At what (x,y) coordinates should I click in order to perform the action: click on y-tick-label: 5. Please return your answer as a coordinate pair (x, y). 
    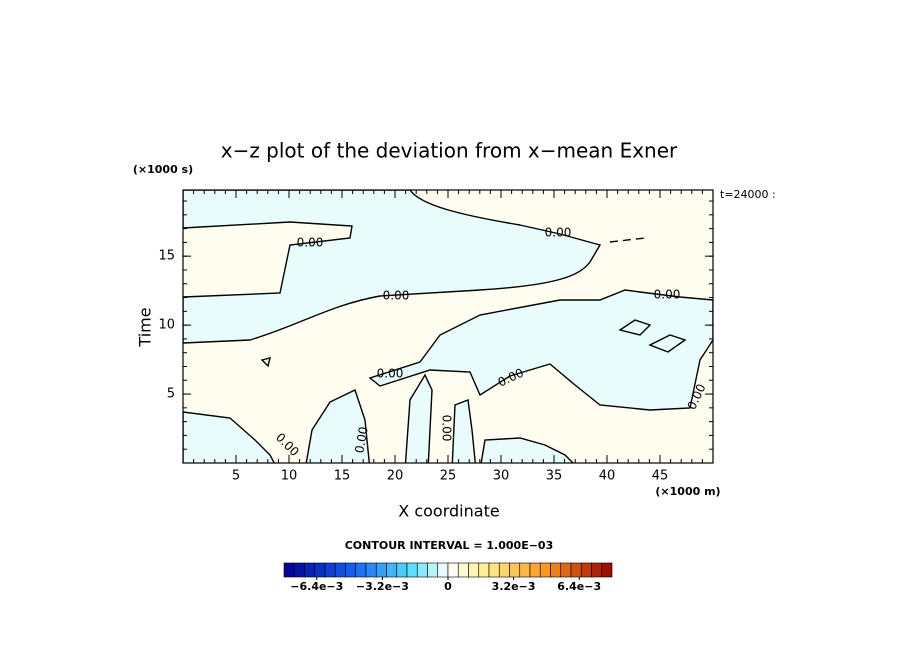
    Looking at the image, I should click on (171, 394).